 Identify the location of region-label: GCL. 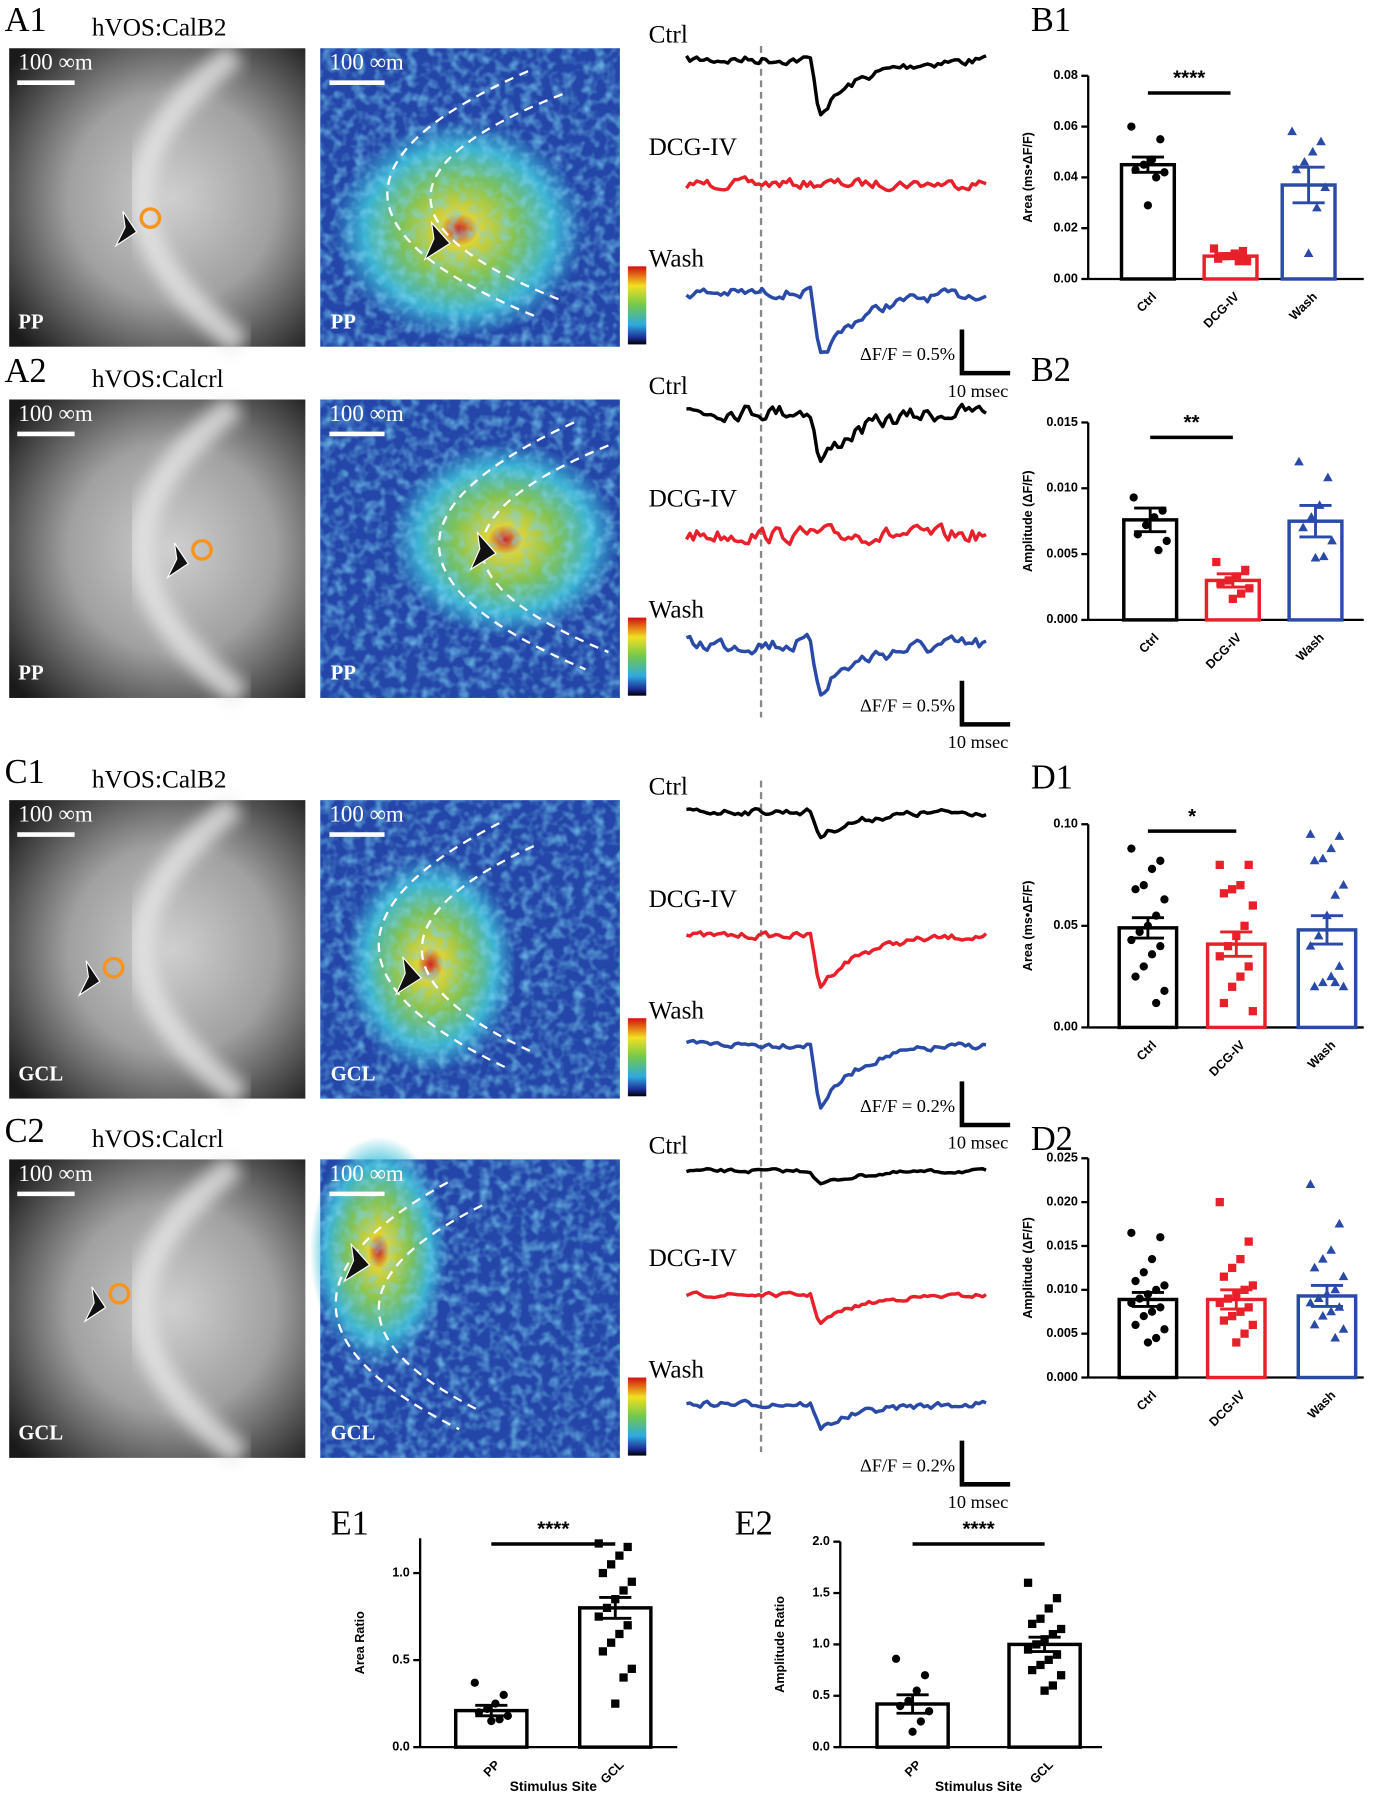
(40, 1074).